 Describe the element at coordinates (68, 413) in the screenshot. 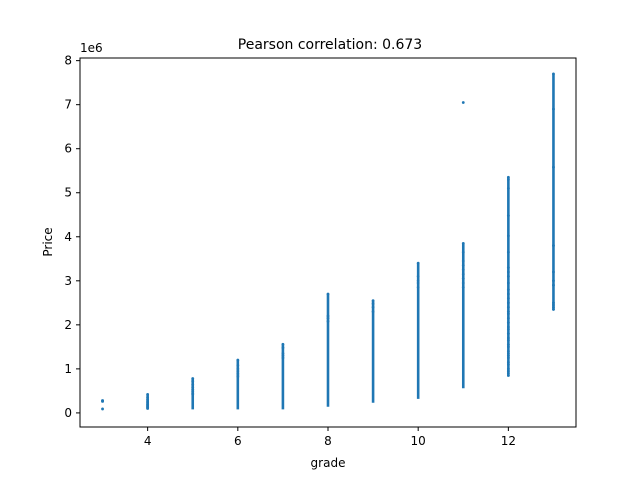

I see `y-tick-label: 0` at that location.